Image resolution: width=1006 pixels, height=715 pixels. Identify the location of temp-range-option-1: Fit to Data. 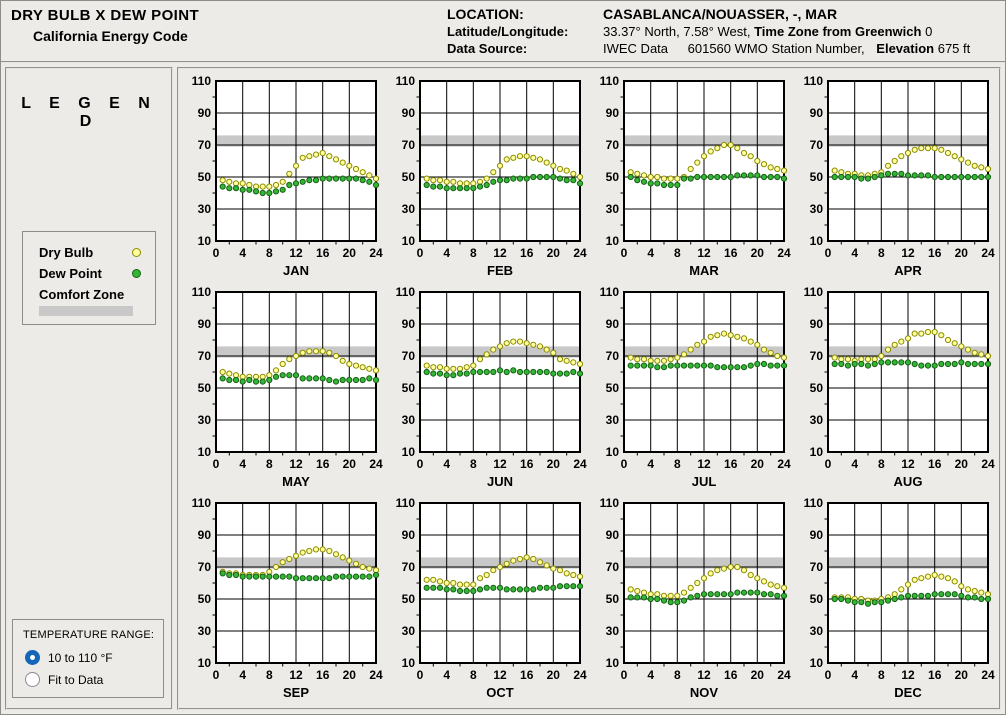
(90, 679).